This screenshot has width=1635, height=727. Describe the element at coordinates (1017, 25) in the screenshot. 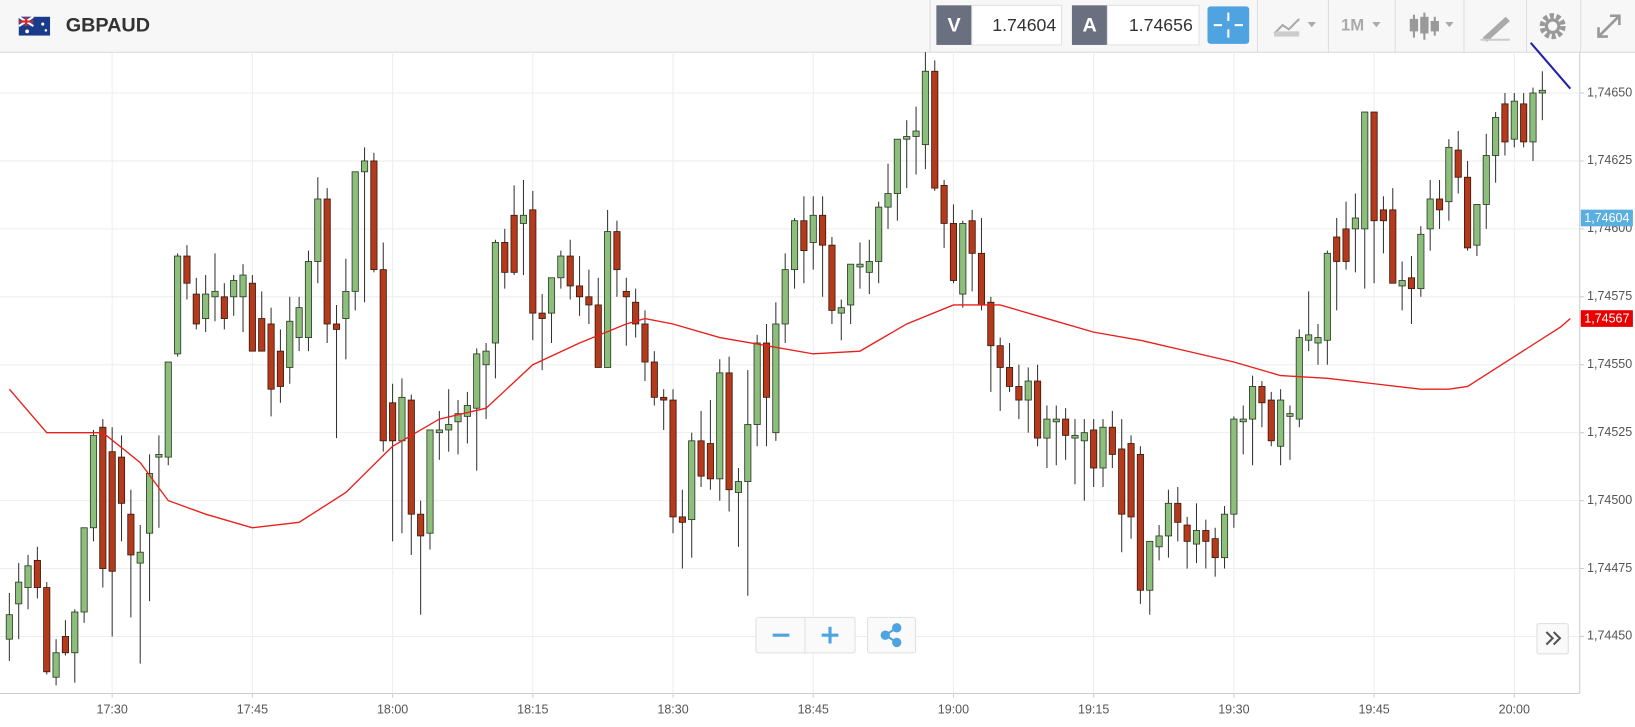

I see `bid-box` at that location.